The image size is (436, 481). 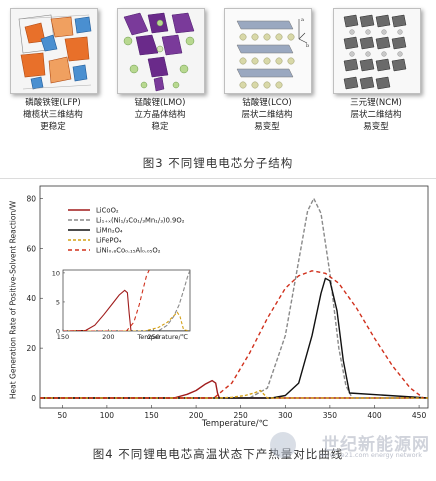 I want to click on x-tick-label: 250, so click(x=241, y=415).